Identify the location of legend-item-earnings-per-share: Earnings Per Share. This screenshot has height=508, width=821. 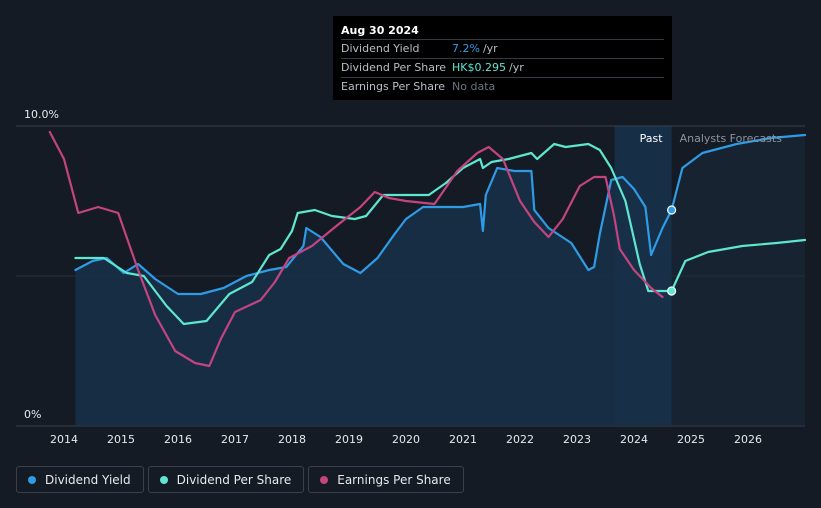
(386, 479).